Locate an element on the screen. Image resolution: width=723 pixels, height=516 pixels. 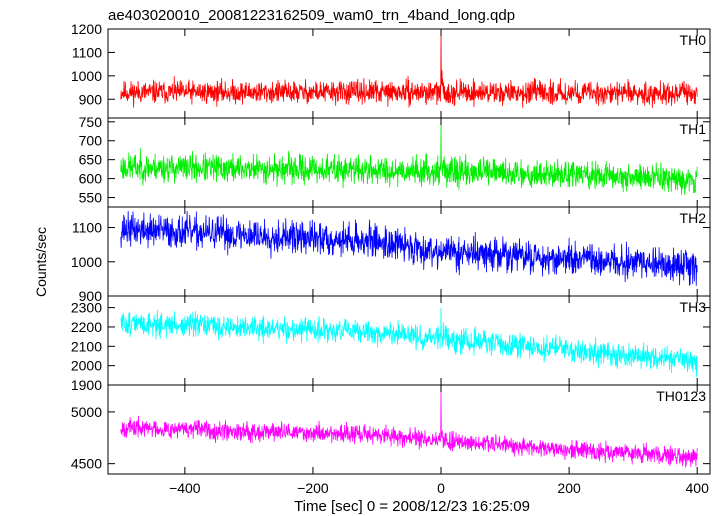
series-line-th2 is located at coordinates (409, 248).